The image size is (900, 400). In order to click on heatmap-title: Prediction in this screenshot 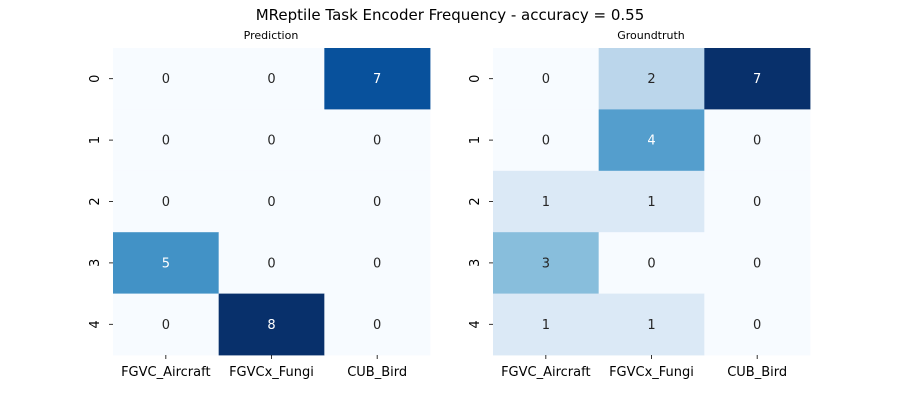, I will do `click(271, 35)`.